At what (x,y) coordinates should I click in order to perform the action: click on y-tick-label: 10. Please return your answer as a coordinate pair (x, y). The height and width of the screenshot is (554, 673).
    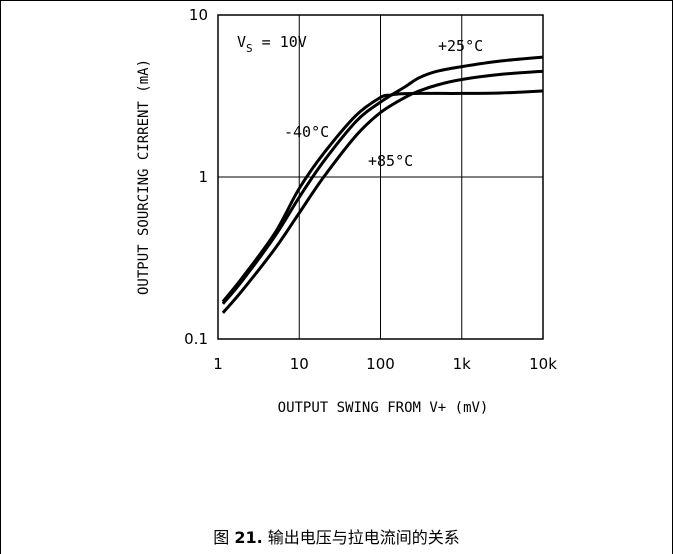
    Looking at the image, I should click on (198, 15).